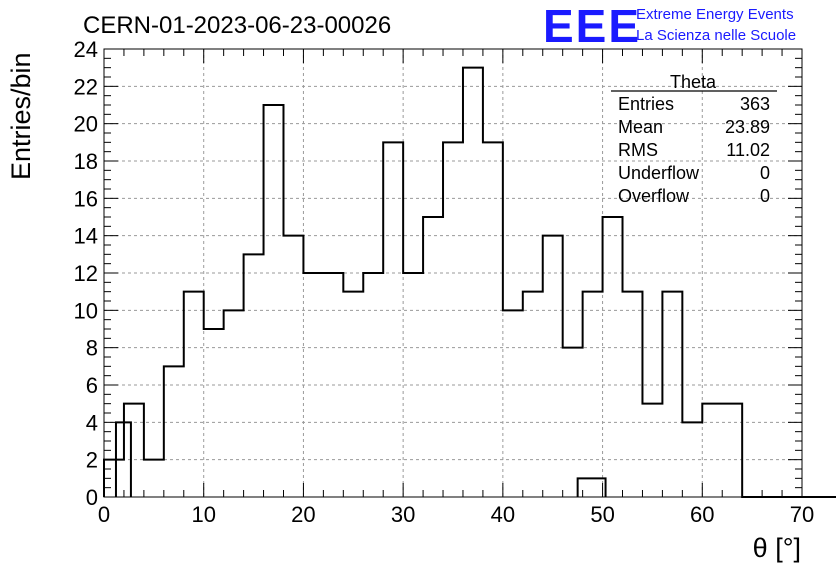 The width and height of the screenshot is (836, 572). What do you see at coordinates (92, 497) in the screenshot?
I see `y-tick-label: 0` at bounding box center [92, 497].